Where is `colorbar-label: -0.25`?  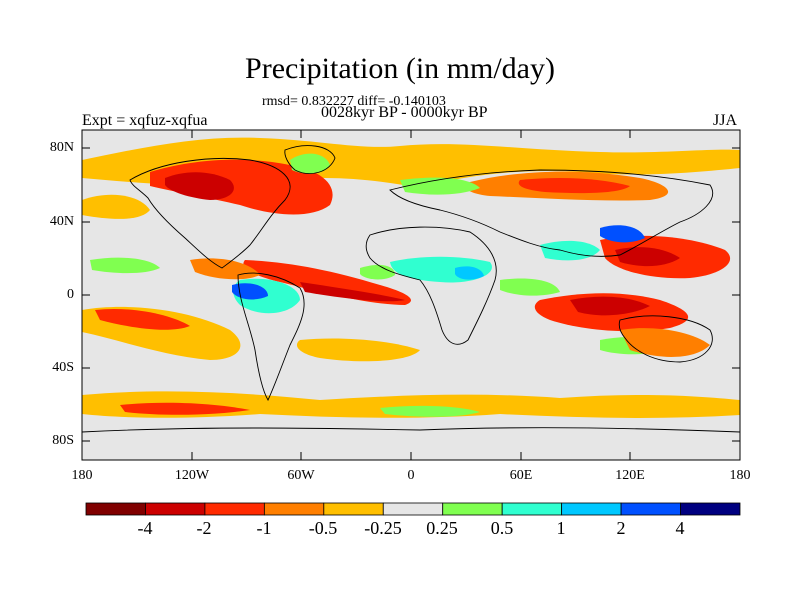
colorbar-label: -0.25 is located at coordinates (383, 528).